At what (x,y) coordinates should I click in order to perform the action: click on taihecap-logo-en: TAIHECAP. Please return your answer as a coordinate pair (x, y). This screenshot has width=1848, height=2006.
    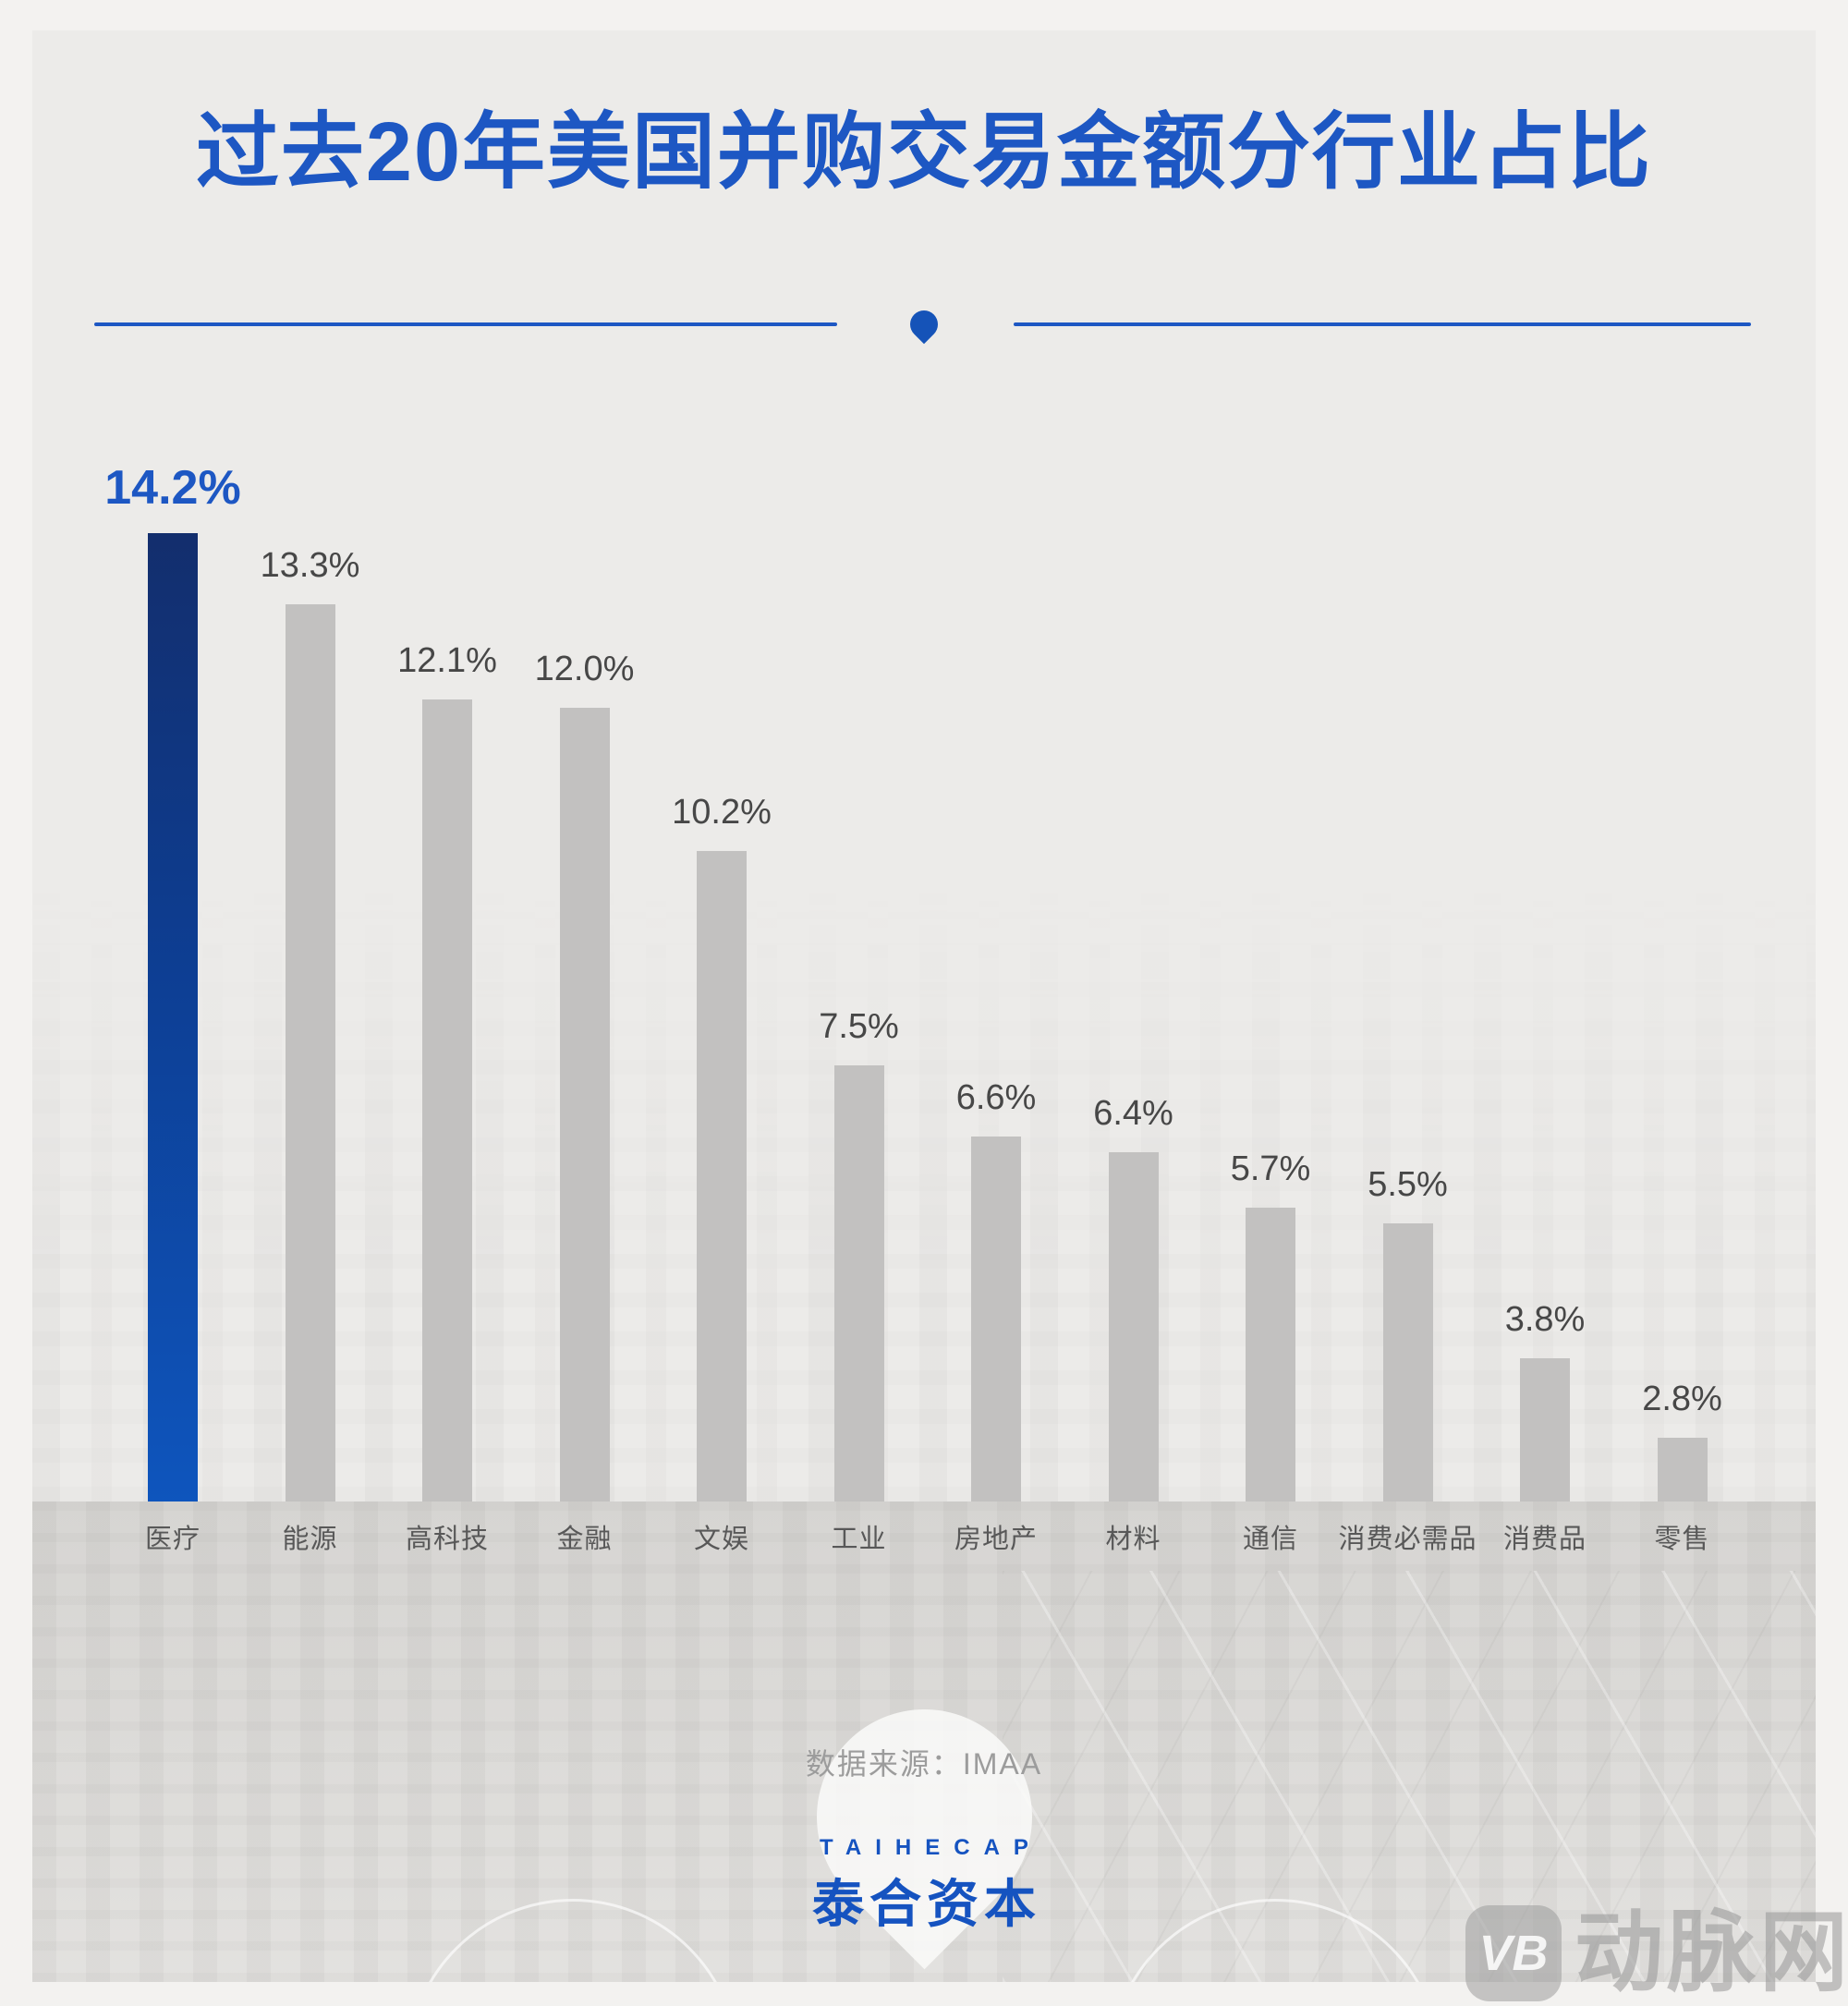
    Looking at the image, I should click on (931, 1847).